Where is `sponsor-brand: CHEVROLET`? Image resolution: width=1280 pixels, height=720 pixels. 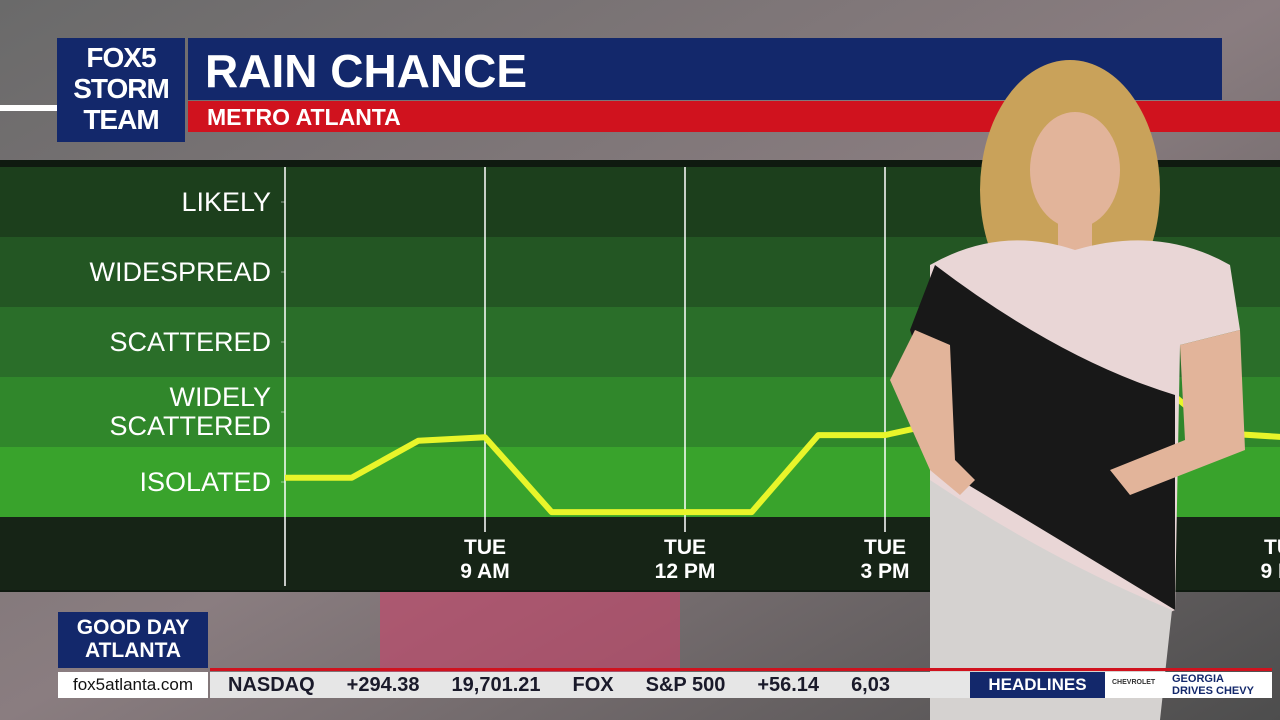
sponsor-brand: CHEVROLET is located at coordinates (1134, 682).